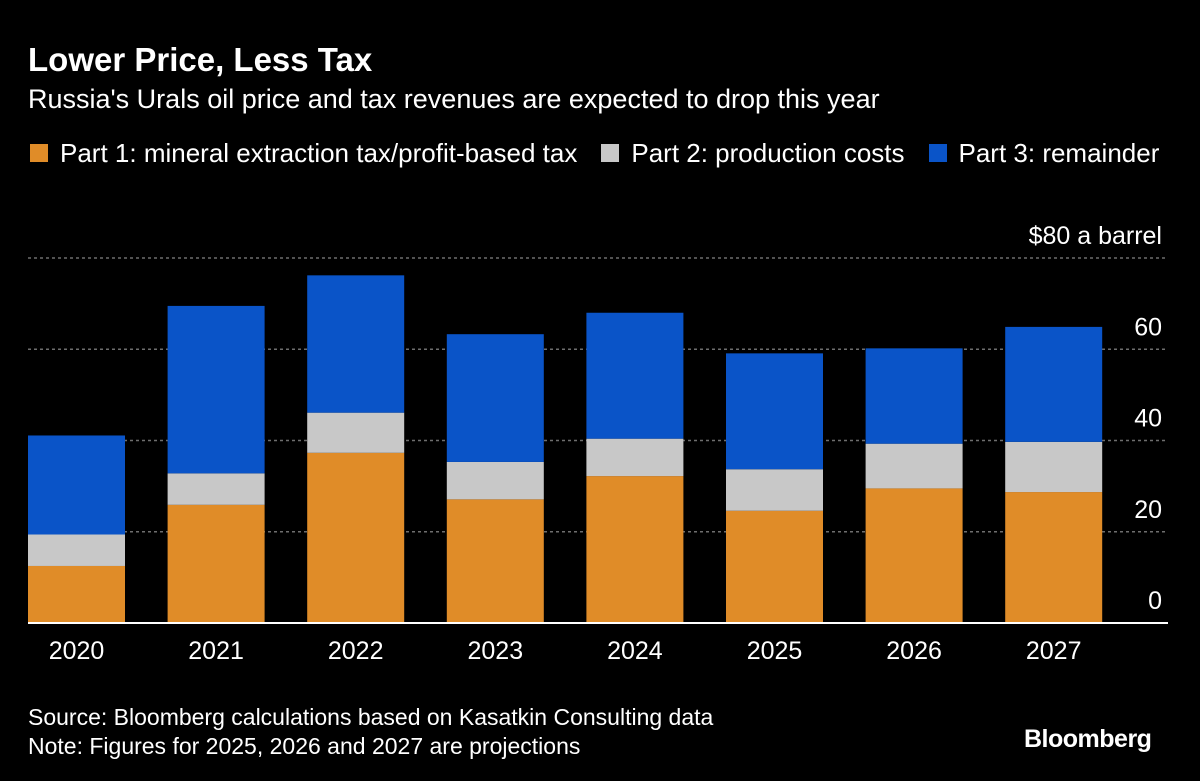  Describe the element at coordinates (1148, 510) in the screenshot. I see `y-tick-label: 20` at that location.